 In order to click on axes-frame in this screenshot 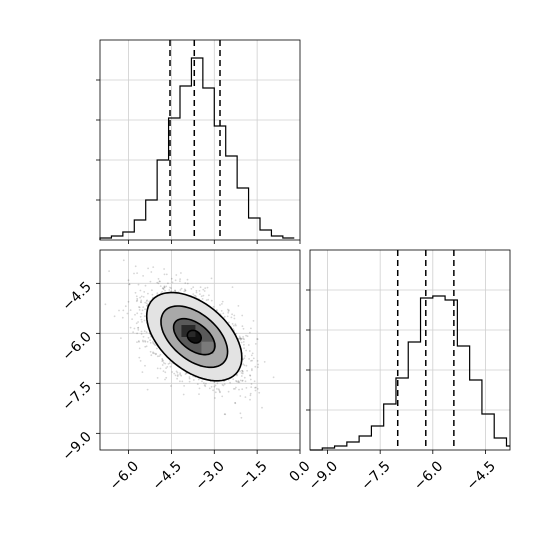, I will do `click(410, 350)`.